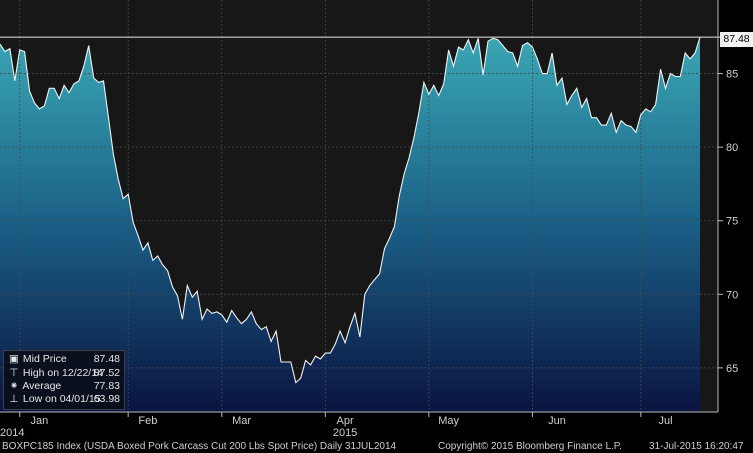 The image size is (753, 453). I want to click on y-tick-label: 75, so click(732, 222).